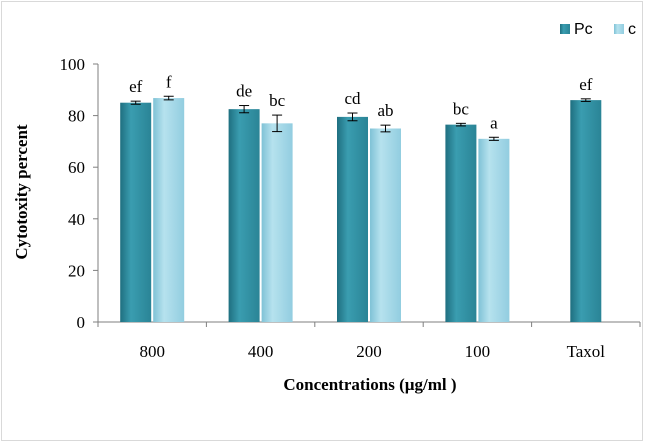 This screenshot has width=646, height=444. Describe the element at coordinates (565, 29) in the screenshot. I see `legend-swatch-pc` at that location.